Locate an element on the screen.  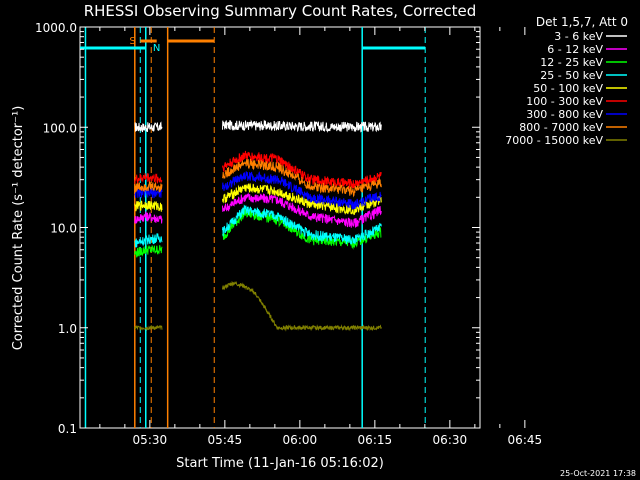
footer-timestamp: 25-Oct-2021 17:38 is located at coordinates (598, 473).